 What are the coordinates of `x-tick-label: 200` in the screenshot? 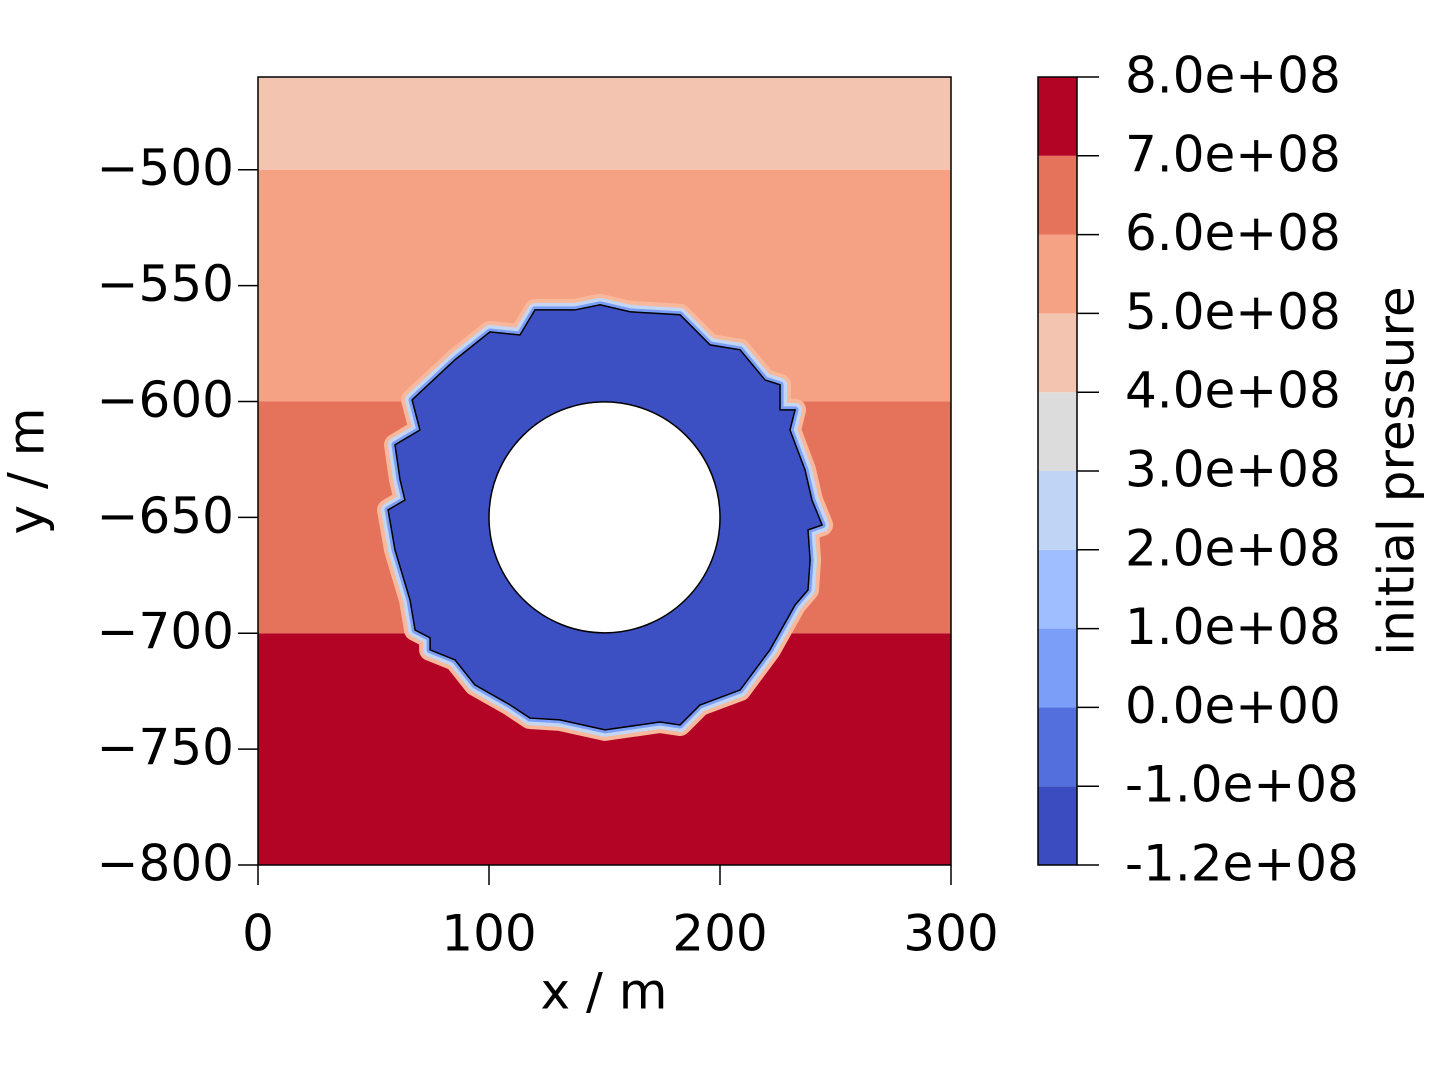 It's located at (719, 934).